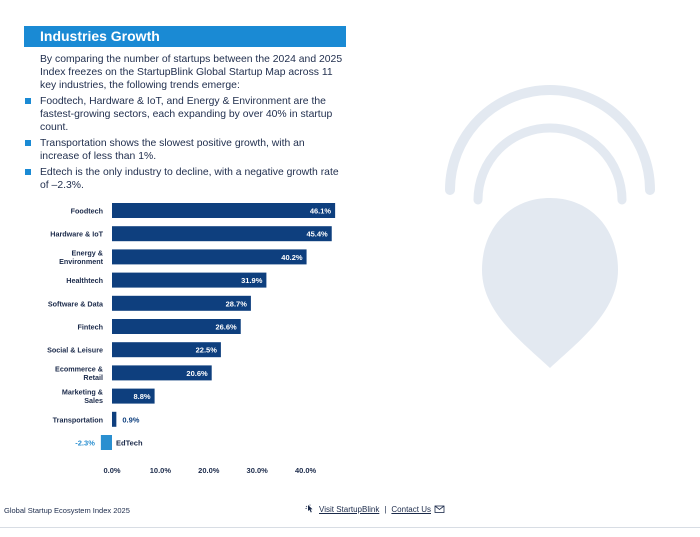  Describe the element at coordinates (226, 327) in the screenshot. I see `data-label: 26.6%` at that location.